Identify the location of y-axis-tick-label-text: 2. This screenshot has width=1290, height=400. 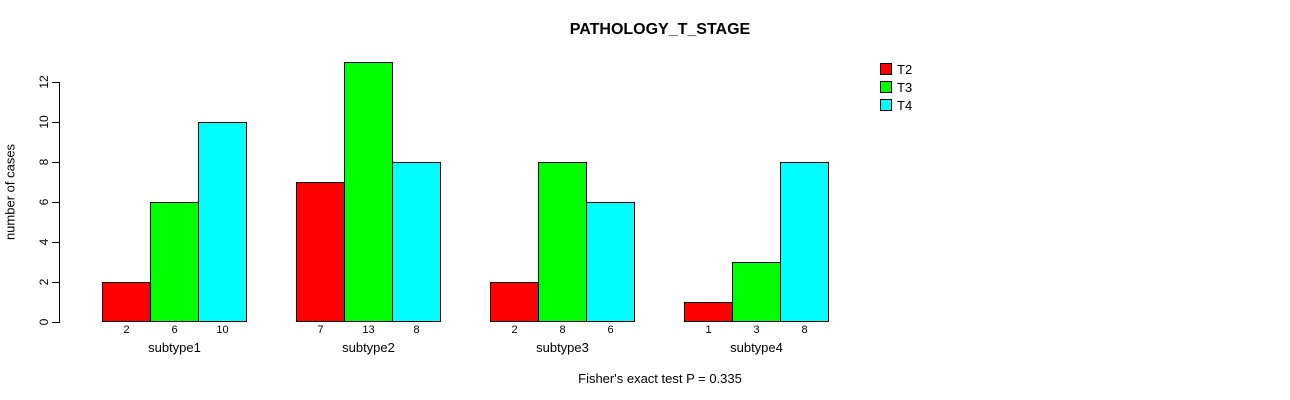
(44, 282).